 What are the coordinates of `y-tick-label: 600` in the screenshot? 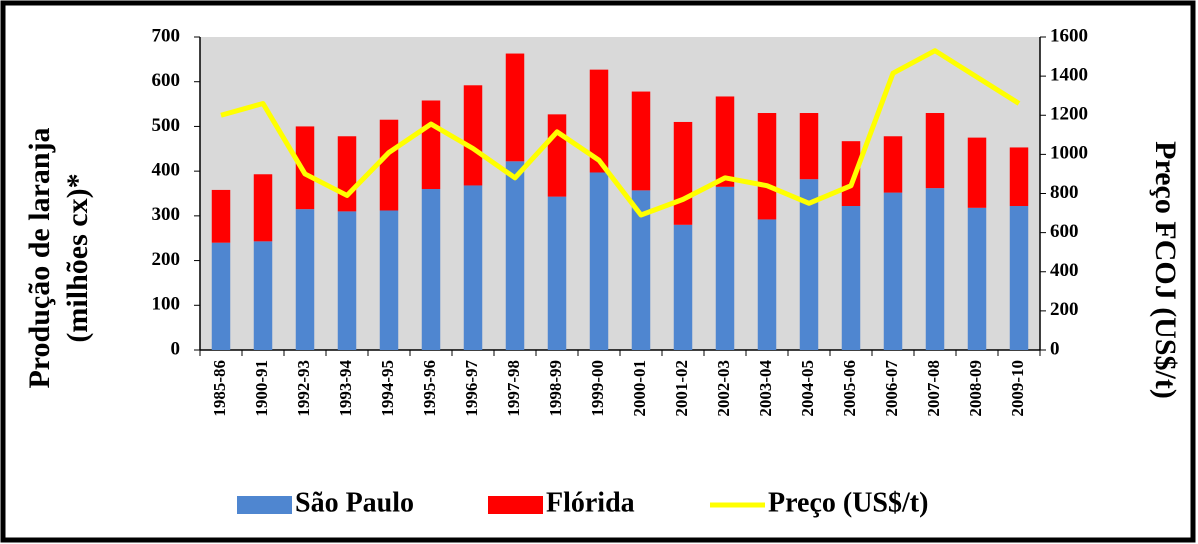 It's located at (166, 80).